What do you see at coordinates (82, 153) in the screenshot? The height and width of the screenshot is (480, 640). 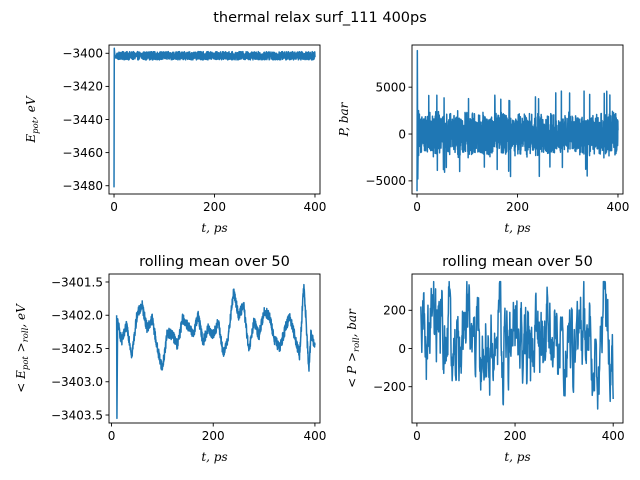 I see `y-tick-label: −3460` at bounding box center [82, 153].